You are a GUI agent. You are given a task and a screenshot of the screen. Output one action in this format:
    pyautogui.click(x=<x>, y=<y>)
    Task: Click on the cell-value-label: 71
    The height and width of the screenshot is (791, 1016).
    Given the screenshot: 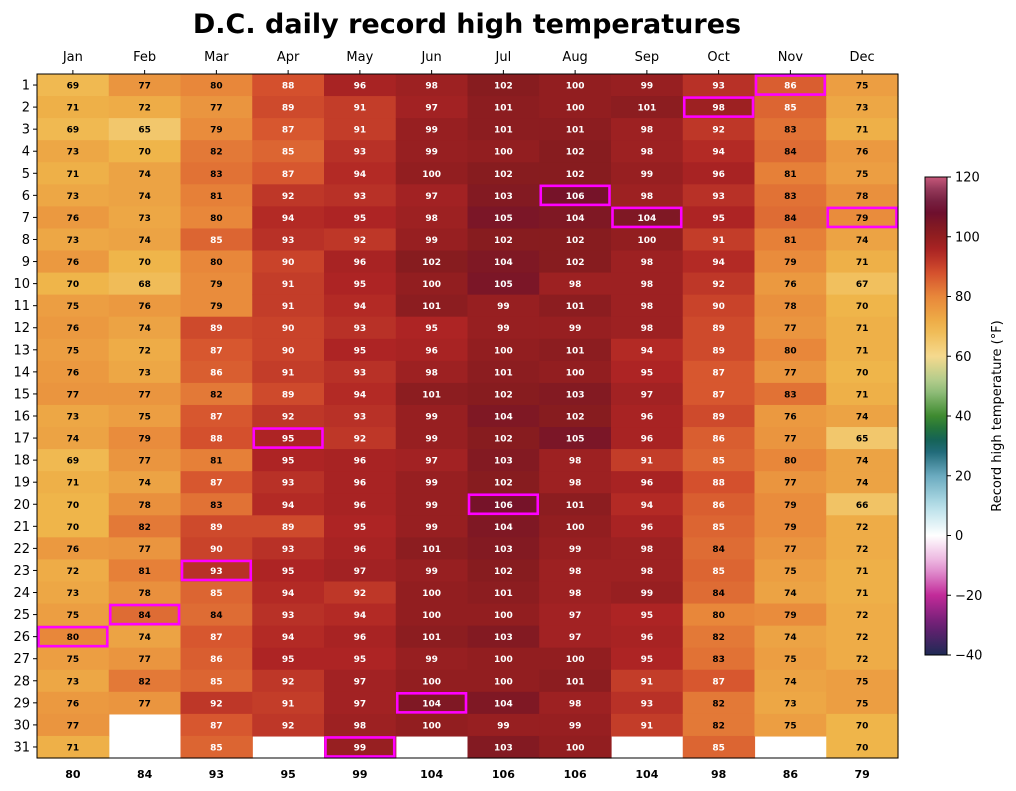 What is the action you would take?
    pyautogui.click(x=862, y=263)
    